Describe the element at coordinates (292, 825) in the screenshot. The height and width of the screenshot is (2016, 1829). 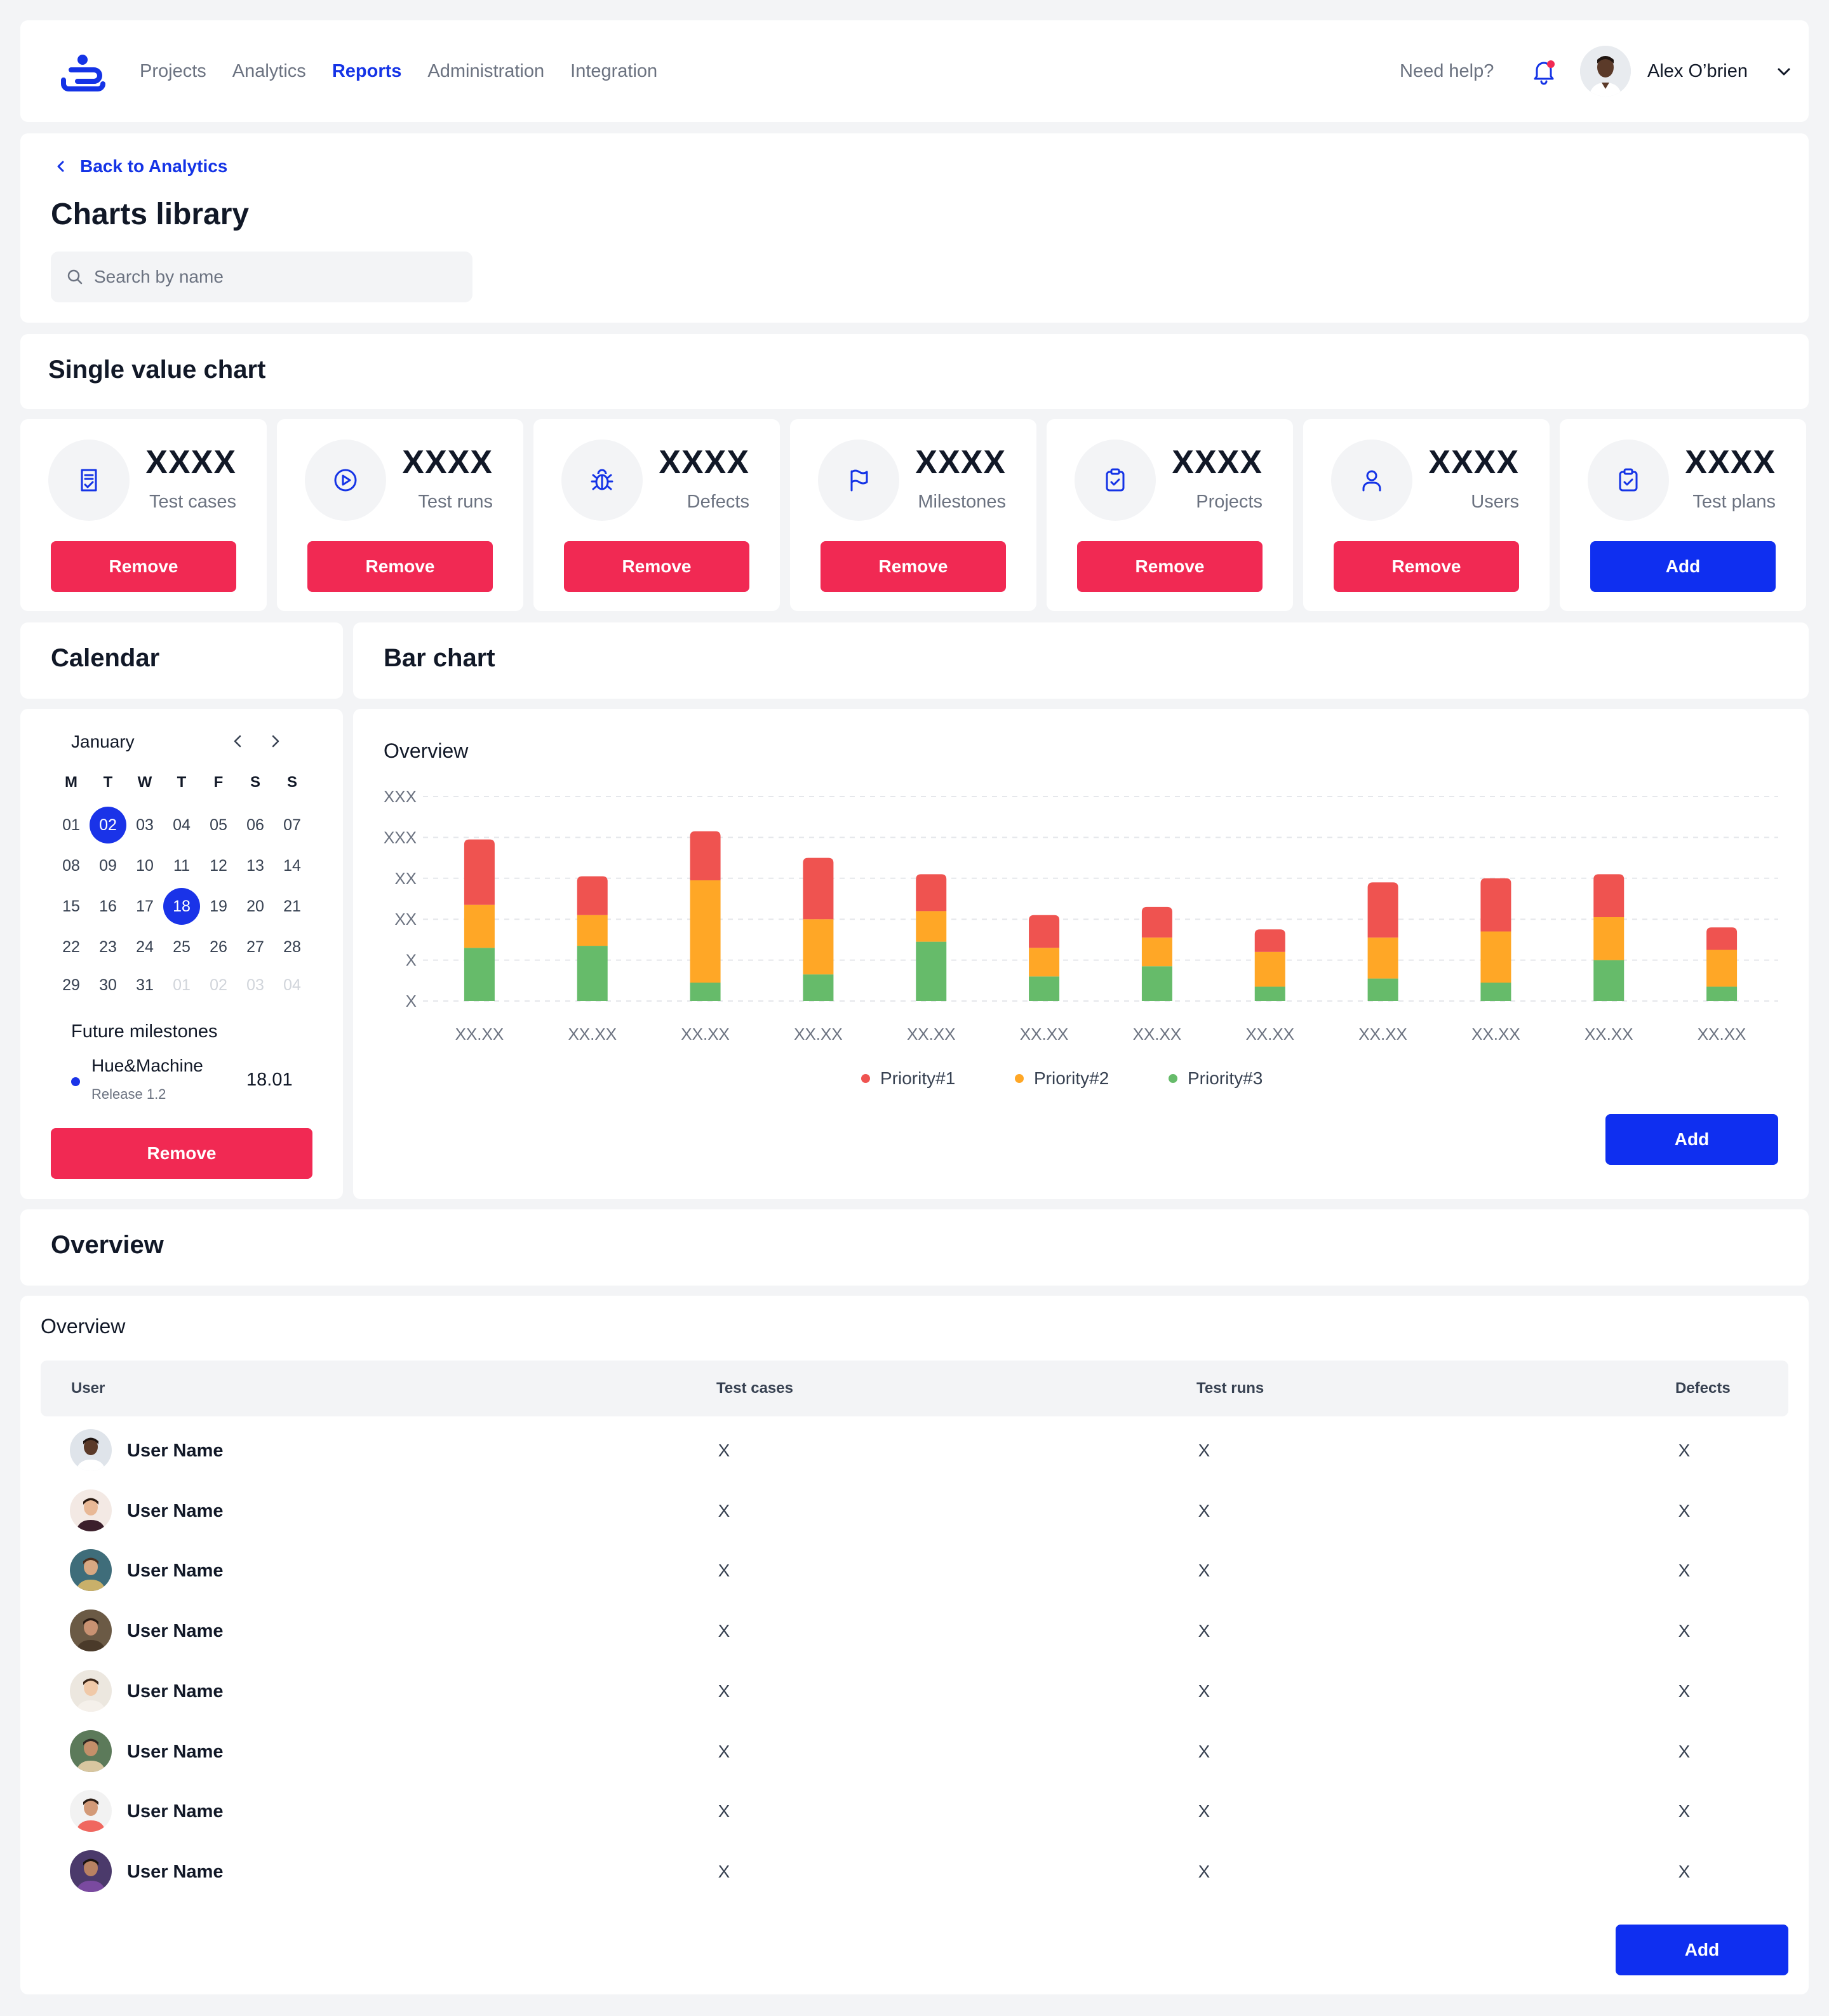
I see `calendar-day: 07` at that location.